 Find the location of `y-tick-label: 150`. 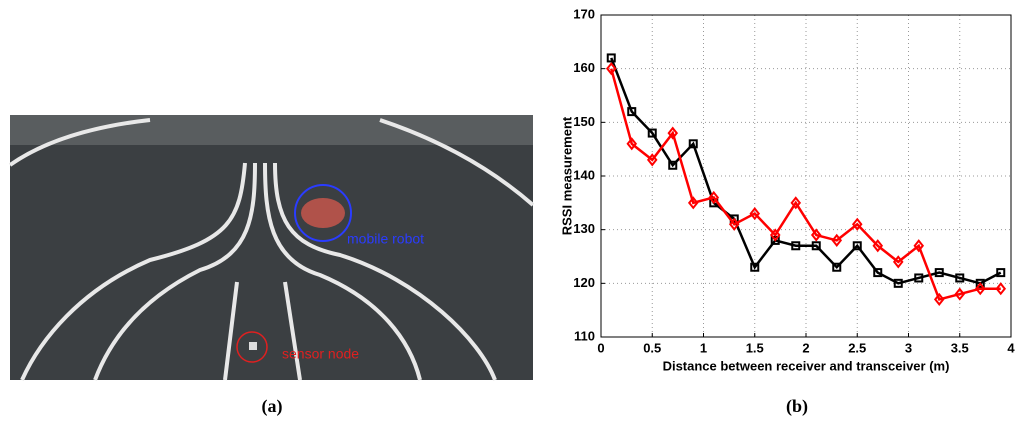

y-tick-label: 150 is located at coordinates (584, 121).